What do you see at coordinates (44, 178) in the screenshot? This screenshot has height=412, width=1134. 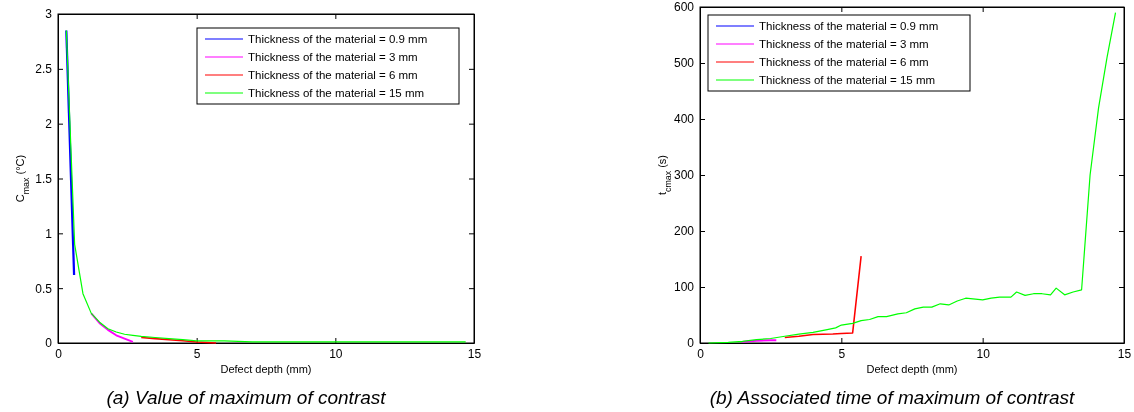 I see `y-tick-label: 1.5` at bounding box center [44, 178].